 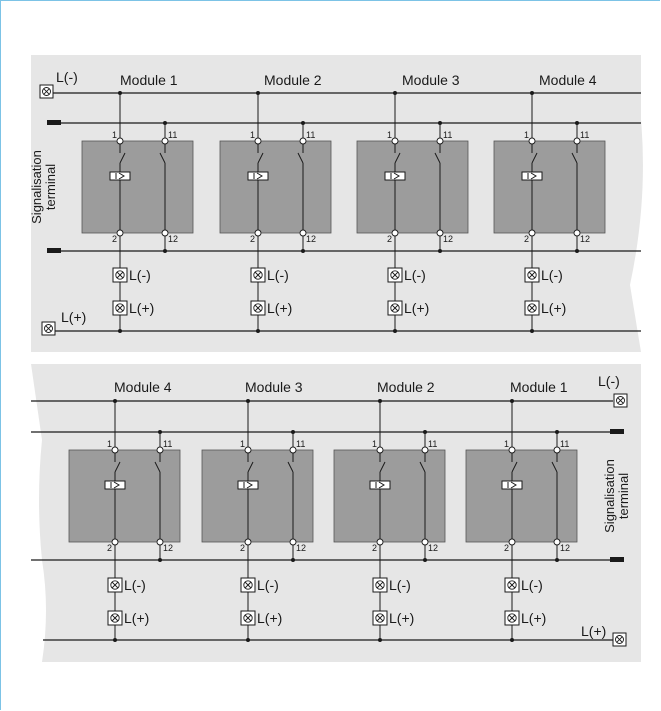 What do you see at coordinates (568, 80) in the screenshot?
I see `module-label: Module 4` at bounding box center [568, 80].